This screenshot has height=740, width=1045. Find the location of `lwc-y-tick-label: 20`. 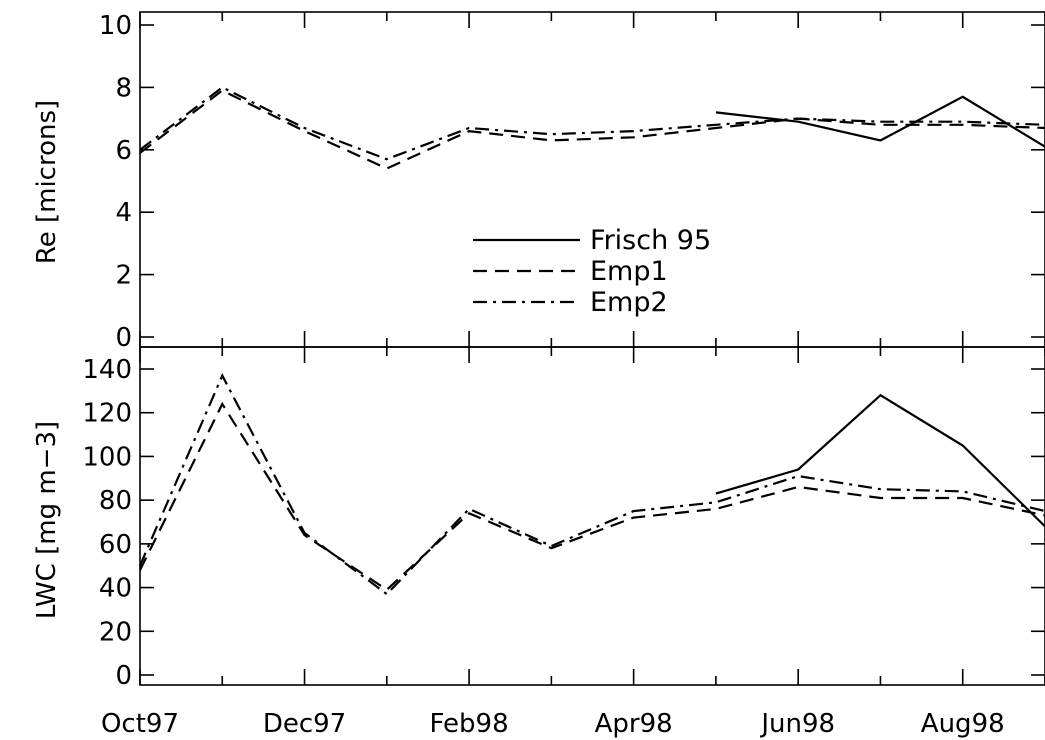

lwc-y-tick-label: 20 is located at coordinates (115, 632).